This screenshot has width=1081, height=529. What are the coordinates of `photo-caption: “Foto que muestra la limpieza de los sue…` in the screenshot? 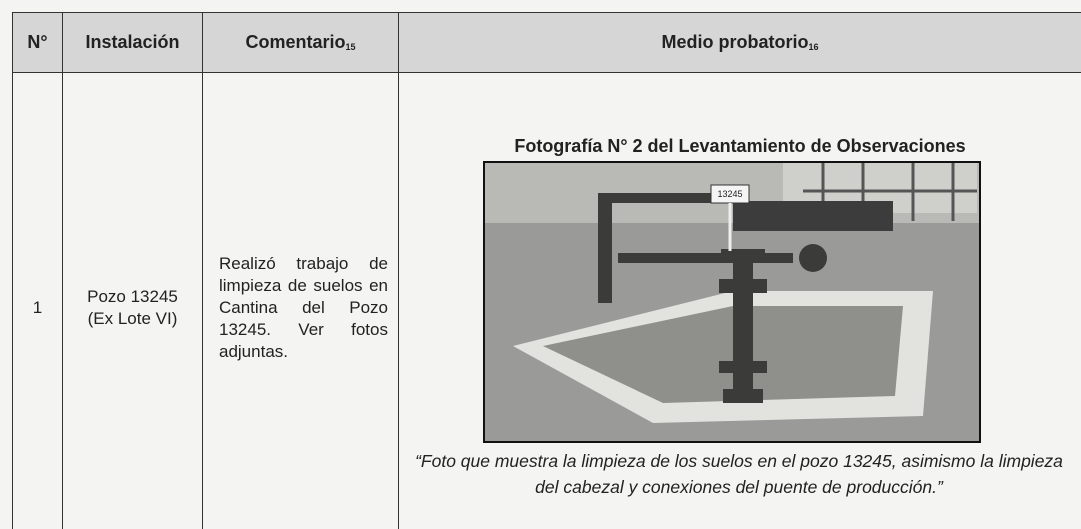 It's located at (739, 474).